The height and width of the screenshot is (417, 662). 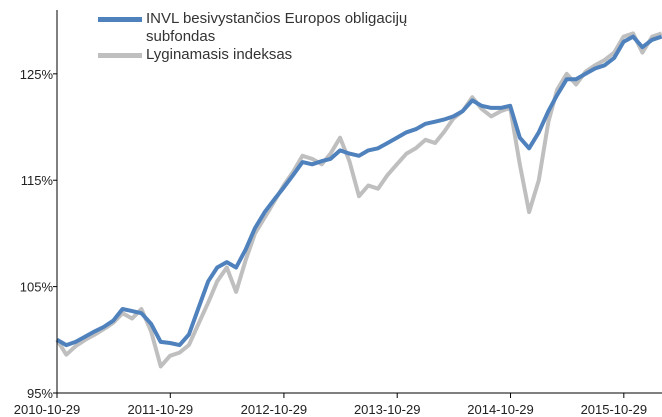 What do you see at coordinates (219, 54) in the screenshot?
I see `legend-label: Lyginamasis indeksas` at bounding box center [219, 54].